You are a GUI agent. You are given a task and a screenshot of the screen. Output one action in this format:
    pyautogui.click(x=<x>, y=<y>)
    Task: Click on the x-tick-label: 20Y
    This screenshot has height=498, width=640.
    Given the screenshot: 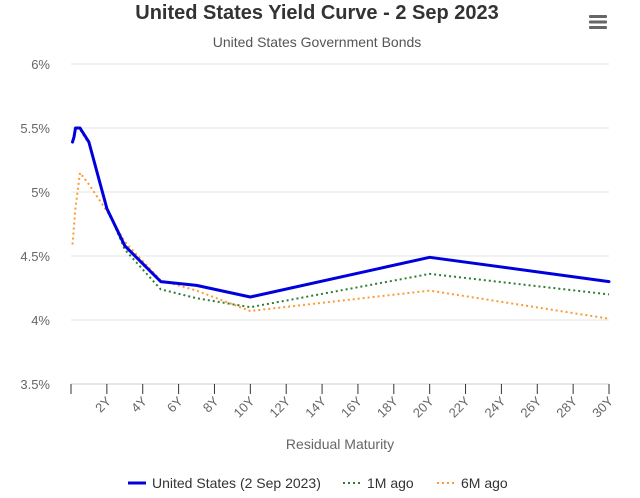 What is the action you would take?
    pyautogui.click(x=423, y=406)
    